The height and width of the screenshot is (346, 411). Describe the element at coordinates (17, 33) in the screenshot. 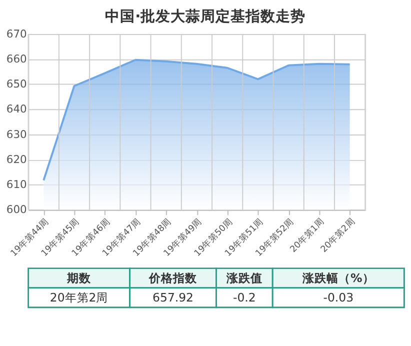

I see `y-tick-label: 670` at that location.